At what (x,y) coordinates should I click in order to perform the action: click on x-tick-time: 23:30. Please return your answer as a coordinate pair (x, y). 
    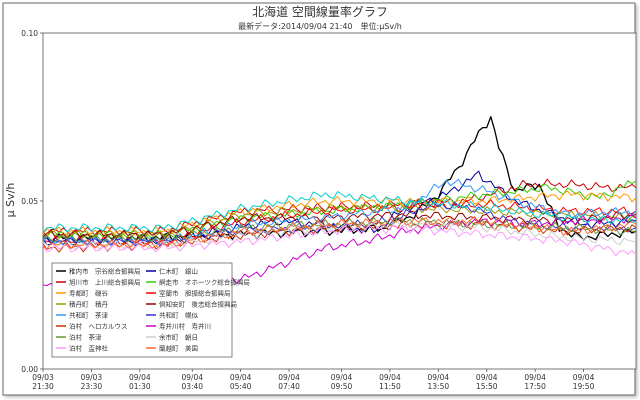
    Looking at the image, I should click on (92, 386).